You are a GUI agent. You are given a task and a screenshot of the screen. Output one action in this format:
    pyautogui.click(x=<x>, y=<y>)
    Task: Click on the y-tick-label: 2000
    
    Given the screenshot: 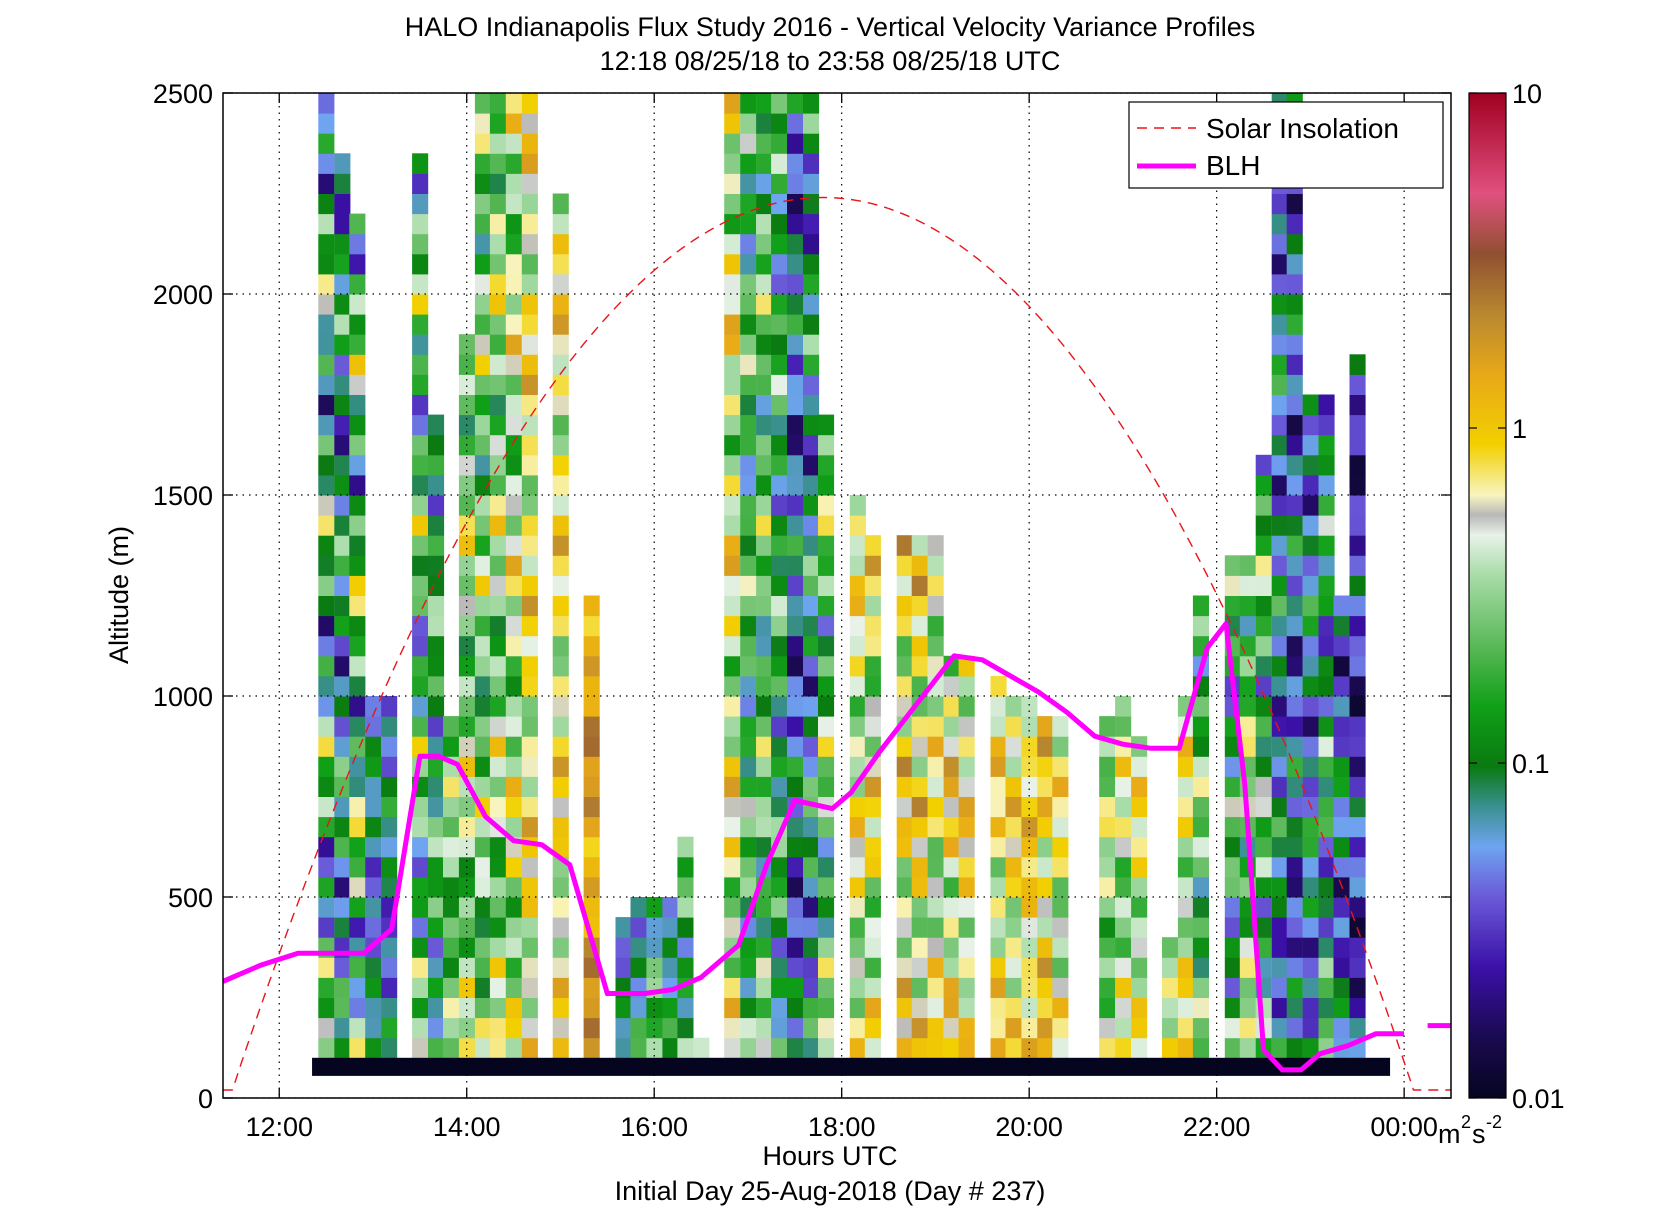 What is the action you would take?
    pyautogui.click(x=183, y=295)
    